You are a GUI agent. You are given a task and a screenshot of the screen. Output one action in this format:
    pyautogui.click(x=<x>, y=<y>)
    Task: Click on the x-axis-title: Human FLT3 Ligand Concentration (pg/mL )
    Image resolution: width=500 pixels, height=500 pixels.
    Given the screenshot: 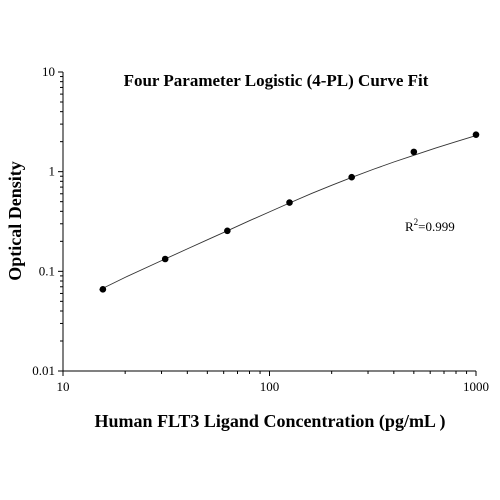 What is the action you would take?
    pyautogui.click(x=270, y=421)
    